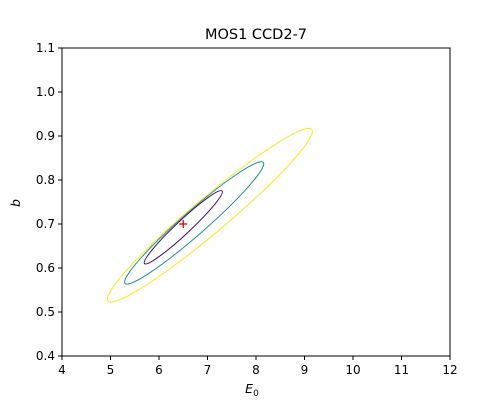 The height and width of the screenshot is (400, 500). Describe the element at coordinates (45, 92) in the screenshot. I see `y-tick-label: 1.0` at that location.